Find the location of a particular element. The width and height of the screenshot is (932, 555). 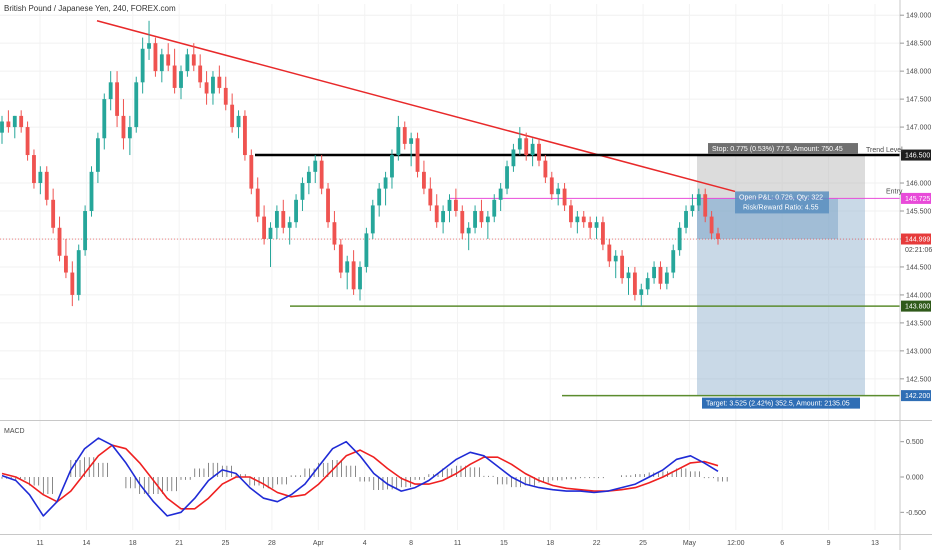

stop-info-text: Stop: 0.775 (0.53%) 77.5, Amount: 750.45 is located at coordinates (777, 149).